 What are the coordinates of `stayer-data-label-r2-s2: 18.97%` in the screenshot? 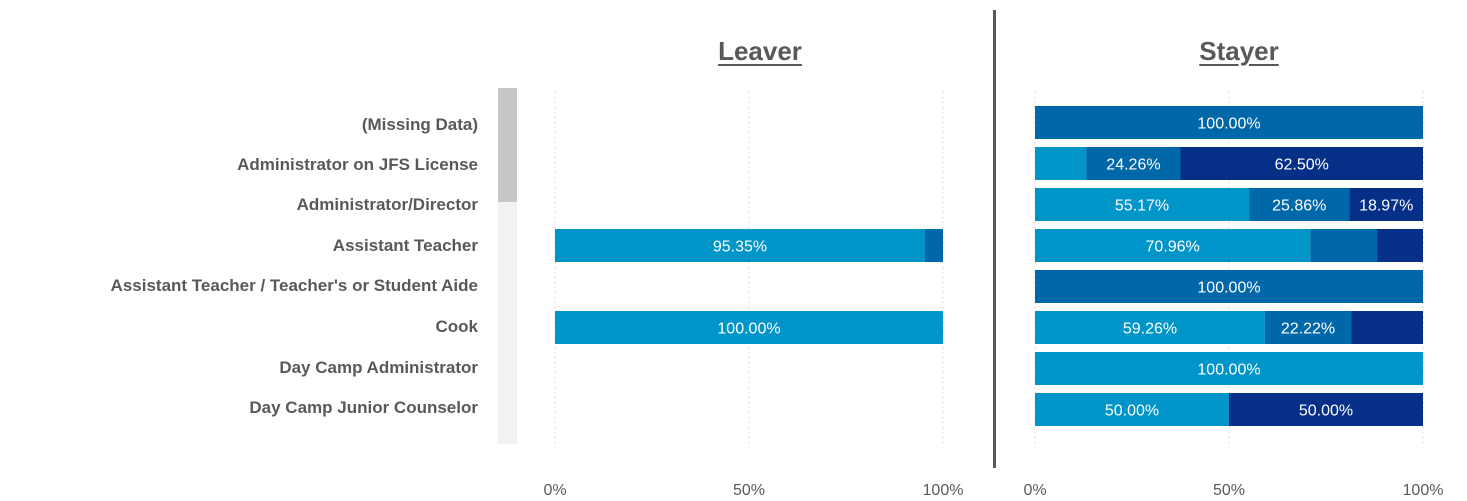 It's located at (1386, 206).